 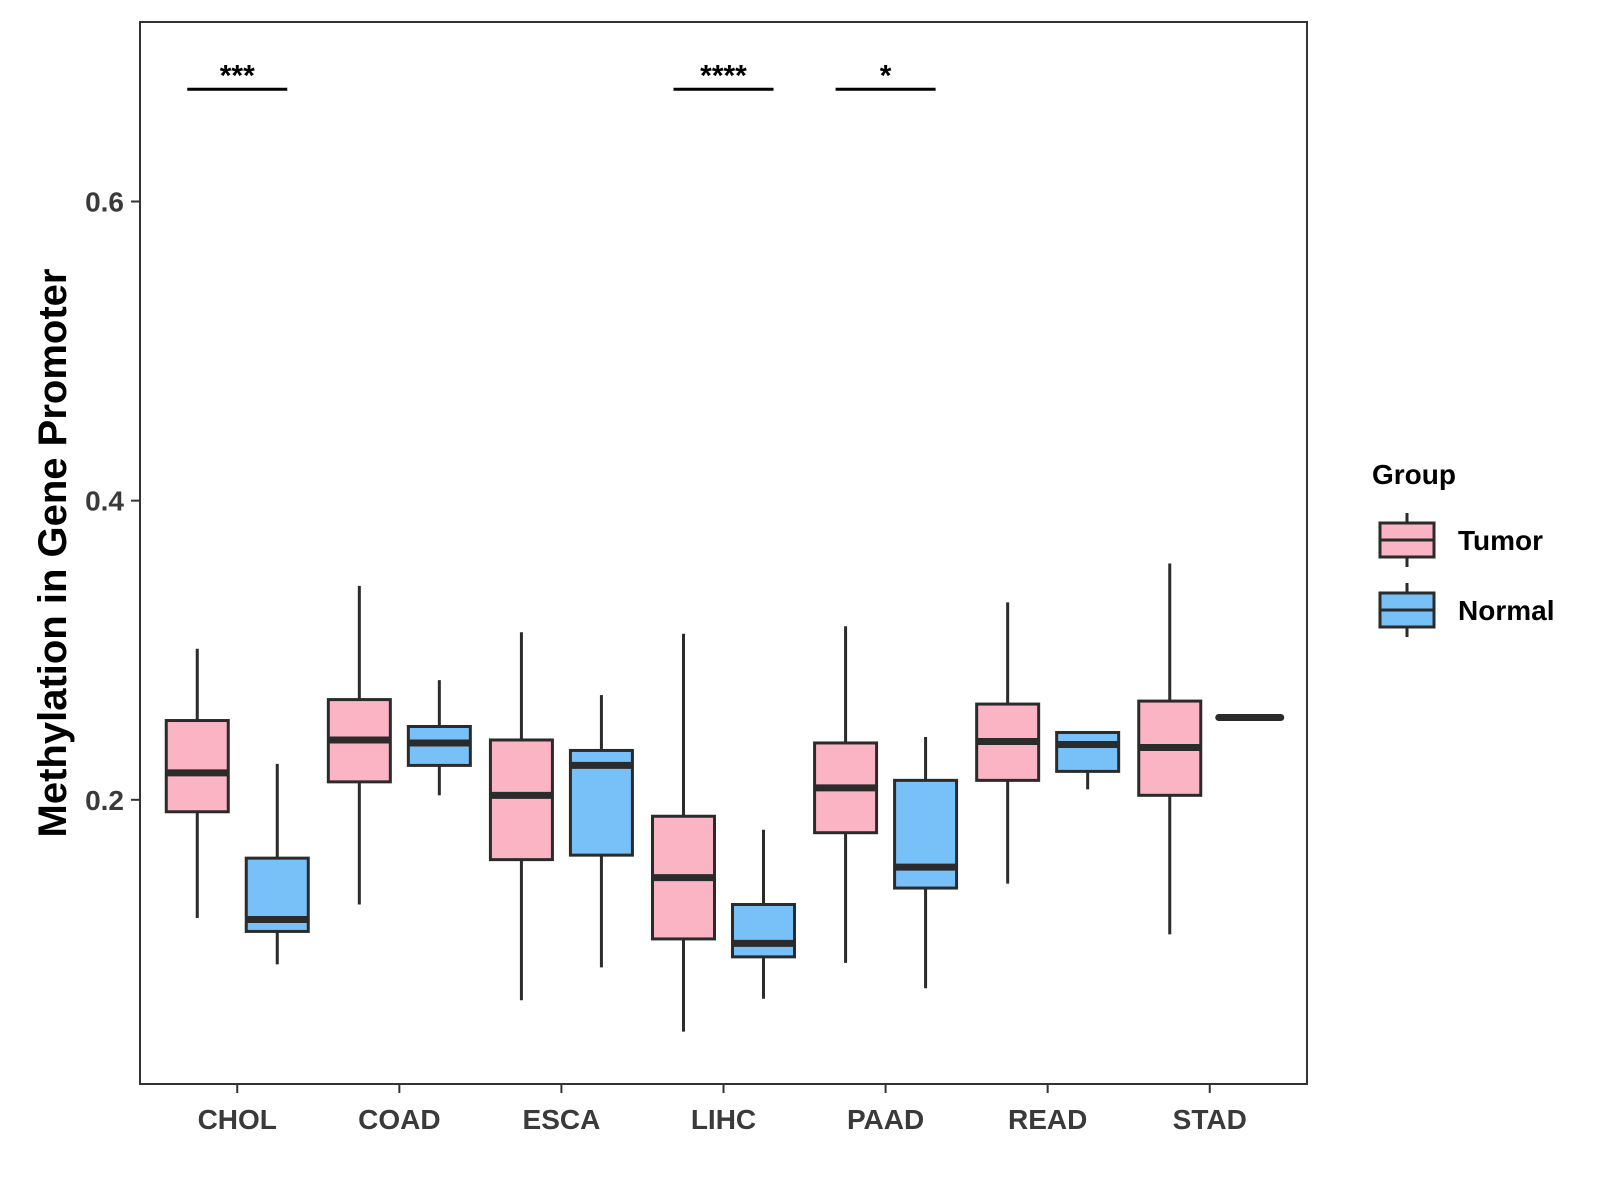 I want to click on box-tumor-coad, so click(x=359, y=745).